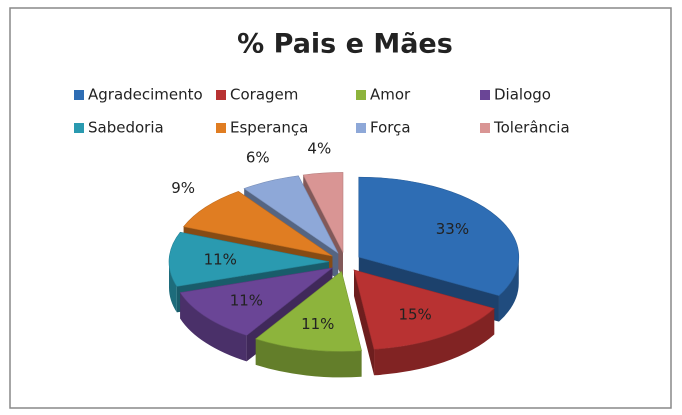 This screenshot has width=682, height=415. Describe the element at coordinates (126, 128) in the screenshot. I see `legend-label: Sabedoria` at that location.